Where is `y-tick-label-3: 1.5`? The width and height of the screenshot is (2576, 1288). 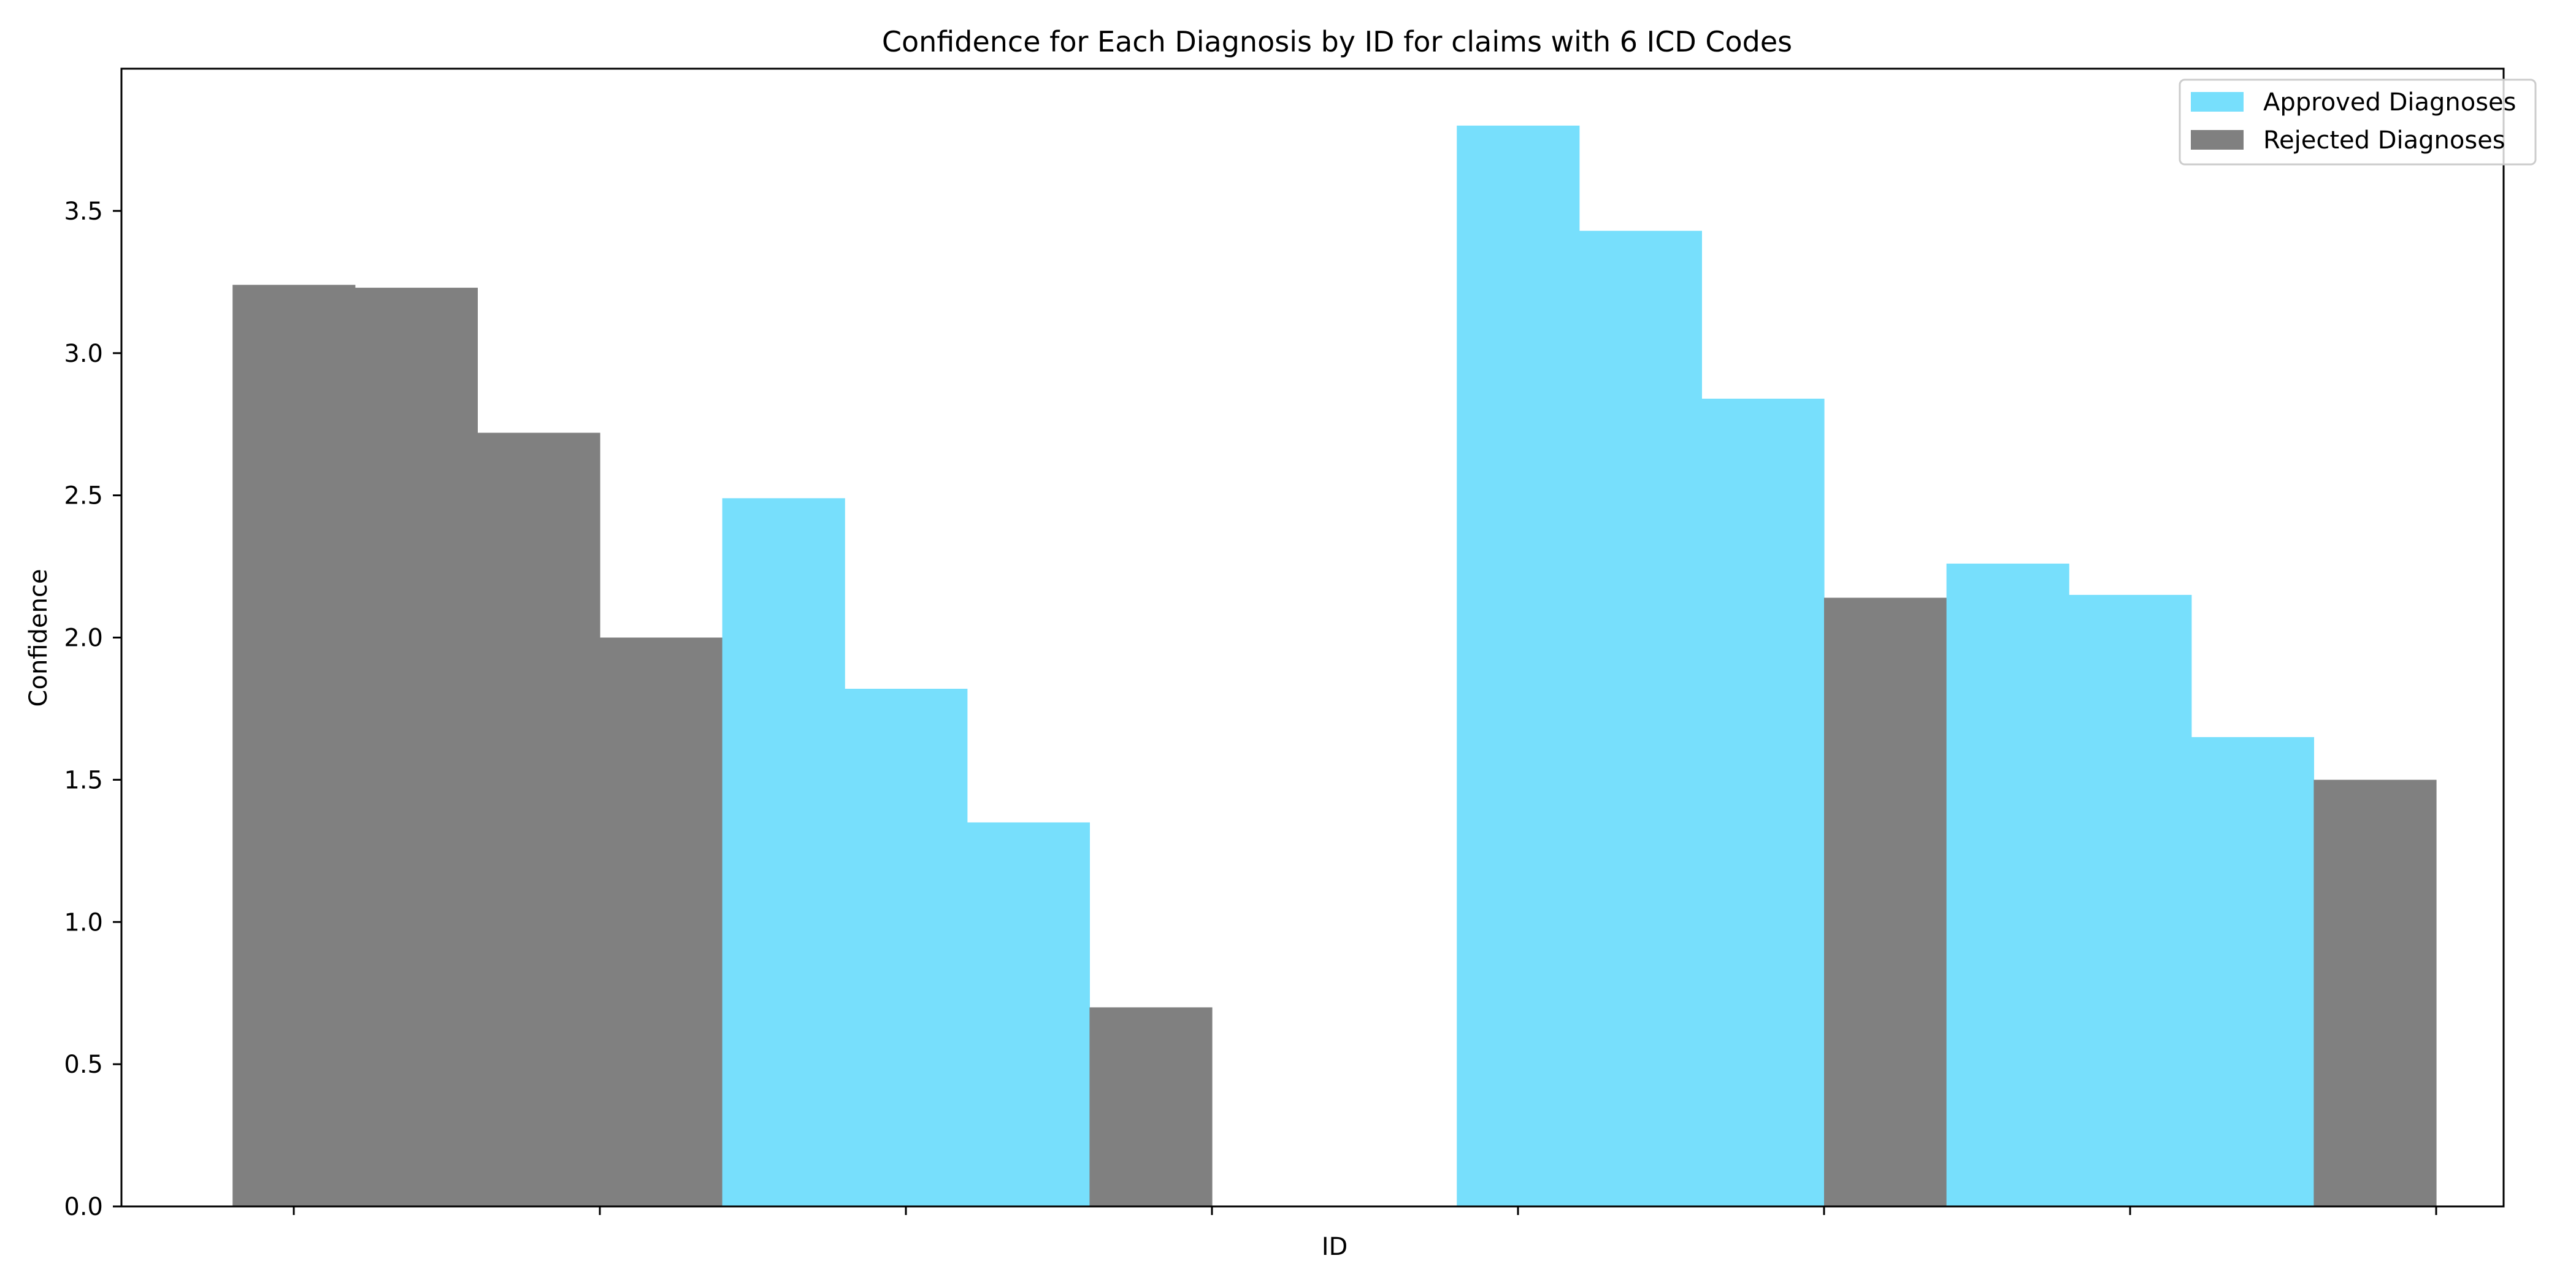
y-tick-label-3: 1.5 is located at coordinates (83, 780).